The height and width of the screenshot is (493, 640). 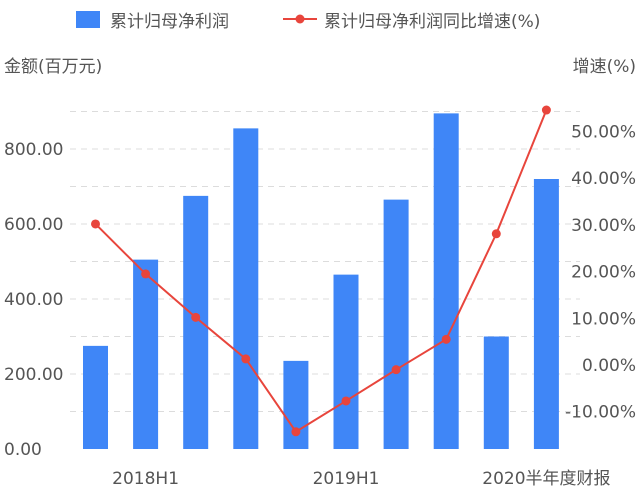 What do you see at coordinates (33, 375) in the screenshot?
I see `y-left-tick-label: 200.00` at bounding box center [33, 375].